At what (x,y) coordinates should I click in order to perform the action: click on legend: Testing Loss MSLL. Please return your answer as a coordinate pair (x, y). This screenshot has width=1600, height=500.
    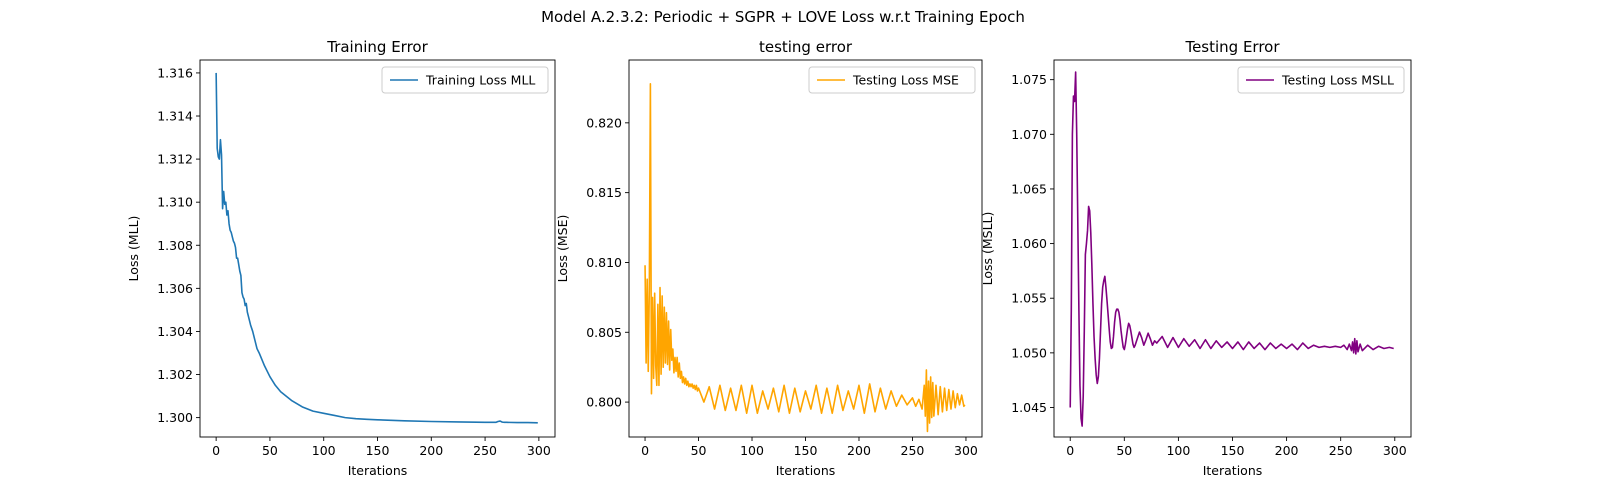
    Looking at the image, I should click on (1321, 80).